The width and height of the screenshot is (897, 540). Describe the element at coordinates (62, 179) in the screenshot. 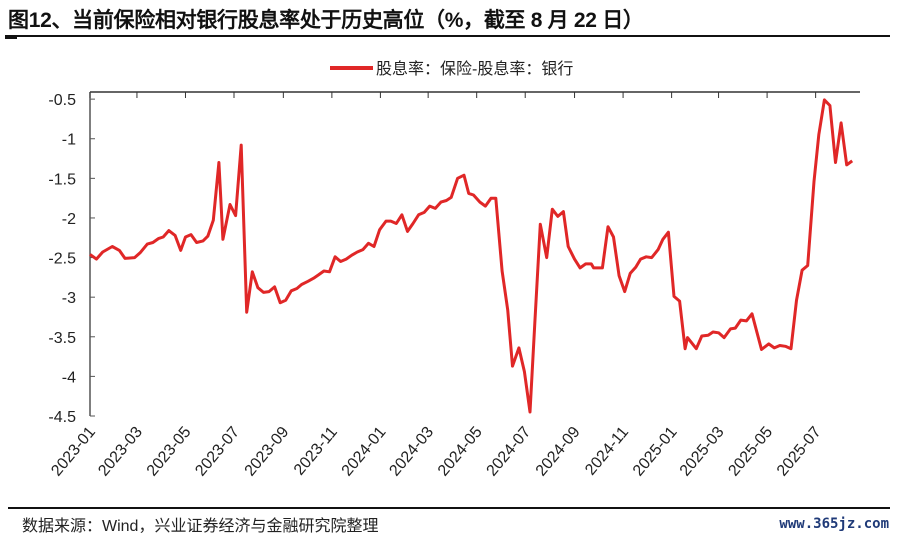

I see `y-tick-label: -1.5` at that location.